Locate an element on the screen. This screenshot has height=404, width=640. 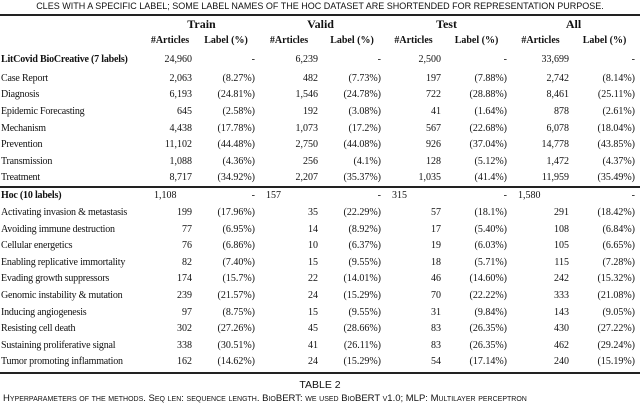
articles-cell: 239 is located at coordinates (184, 295).